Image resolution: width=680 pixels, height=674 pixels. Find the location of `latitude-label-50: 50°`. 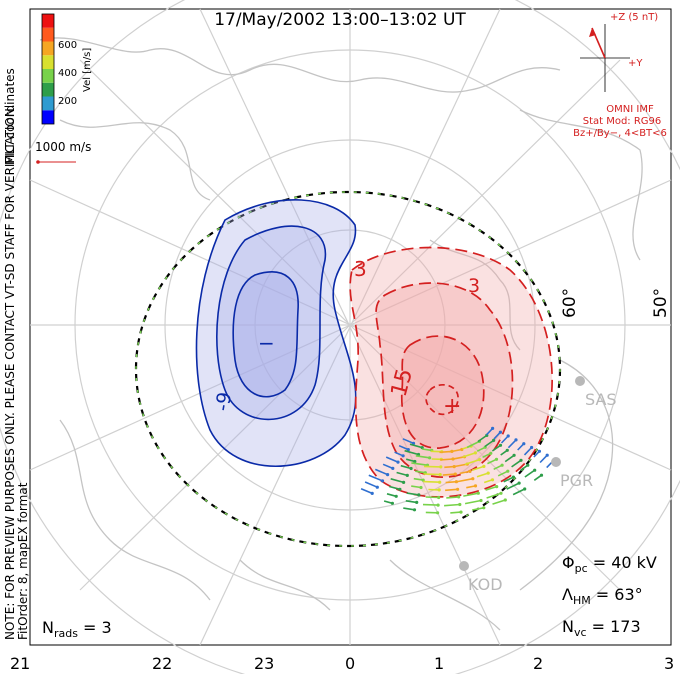

latitude-label-50: 50° is located at coordinates (661, 303).